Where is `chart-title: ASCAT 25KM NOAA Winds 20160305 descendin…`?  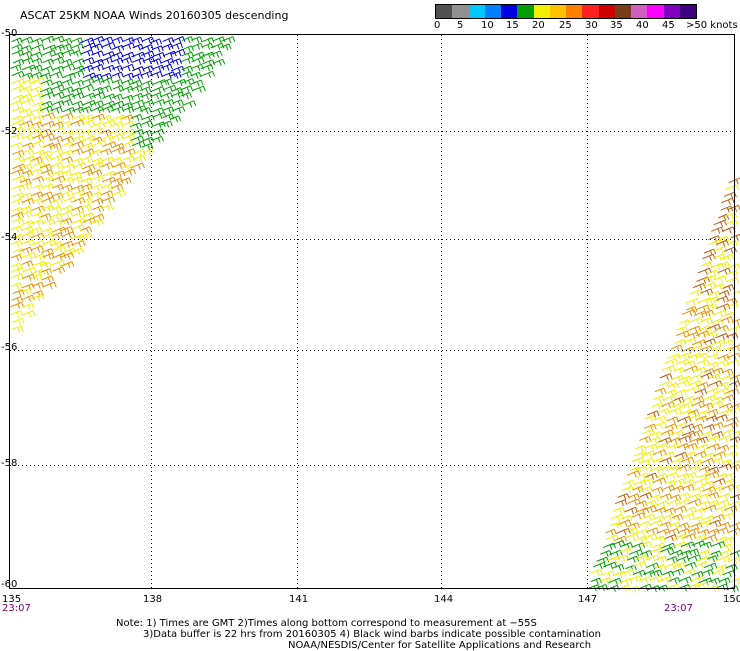 chart-title: ASCAT 25KM NOAA Winds 20160305 descendin… is located at coordinates (154, 15).